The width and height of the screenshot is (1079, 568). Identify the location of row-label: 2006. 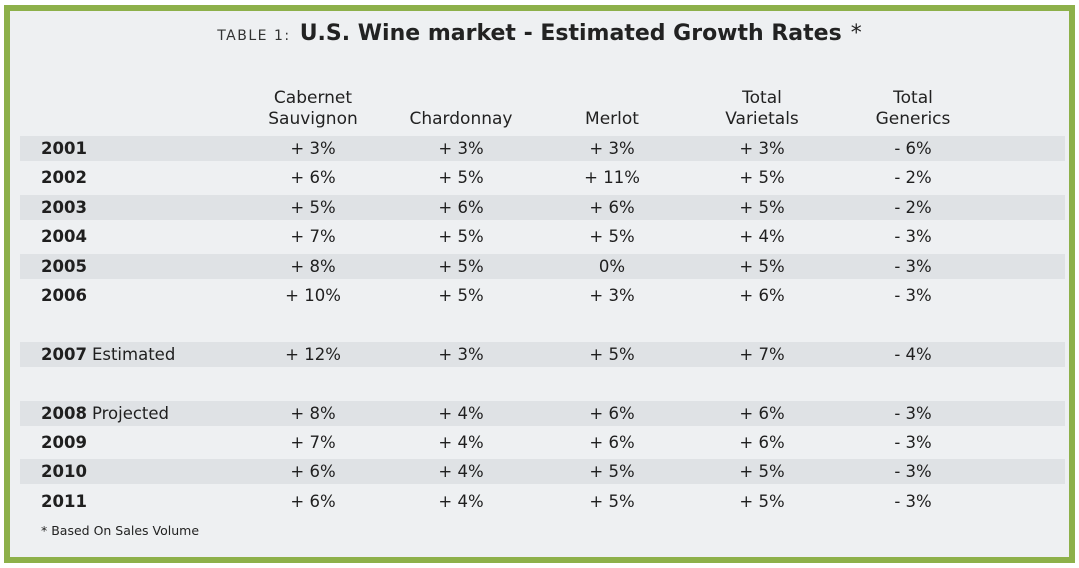
(64, 295).